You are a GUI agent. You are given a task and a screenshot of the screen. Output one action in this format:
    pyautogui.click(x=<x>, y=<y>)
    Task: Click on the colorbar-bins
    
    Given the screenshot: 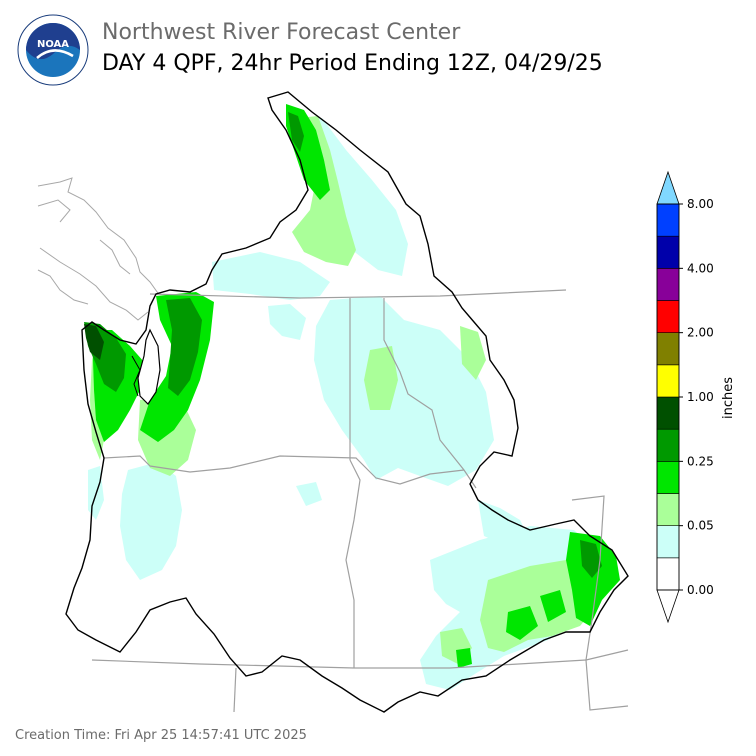 What is the action you would take?
    pyautogui.click(x=668, y=397)
    